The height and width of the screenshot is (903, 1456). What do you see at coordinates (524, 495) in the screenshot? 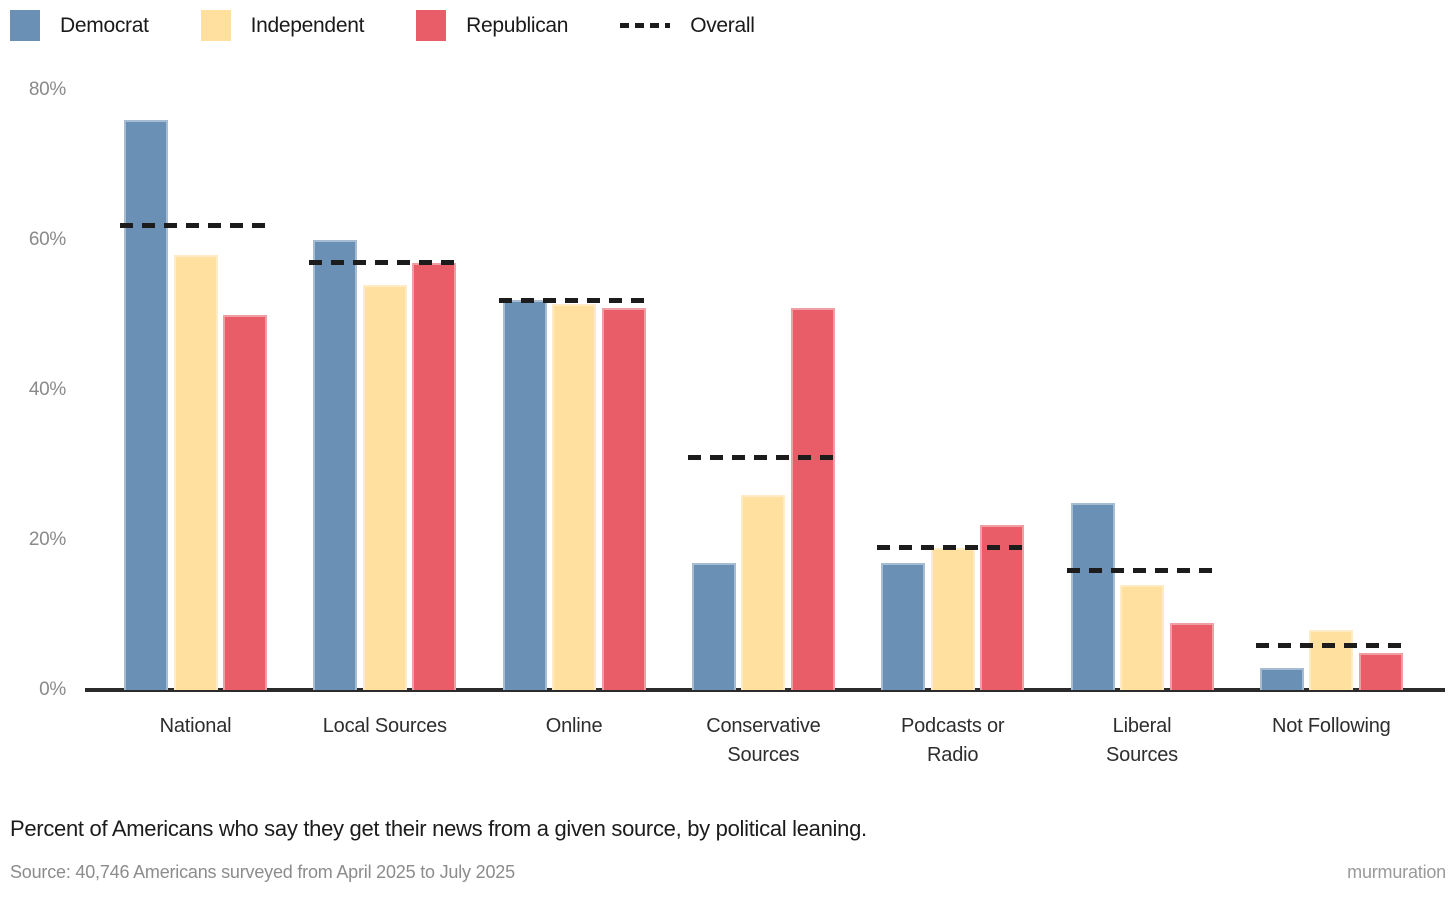
I see `bar-democrat-online` at bounding box center [524, 495].